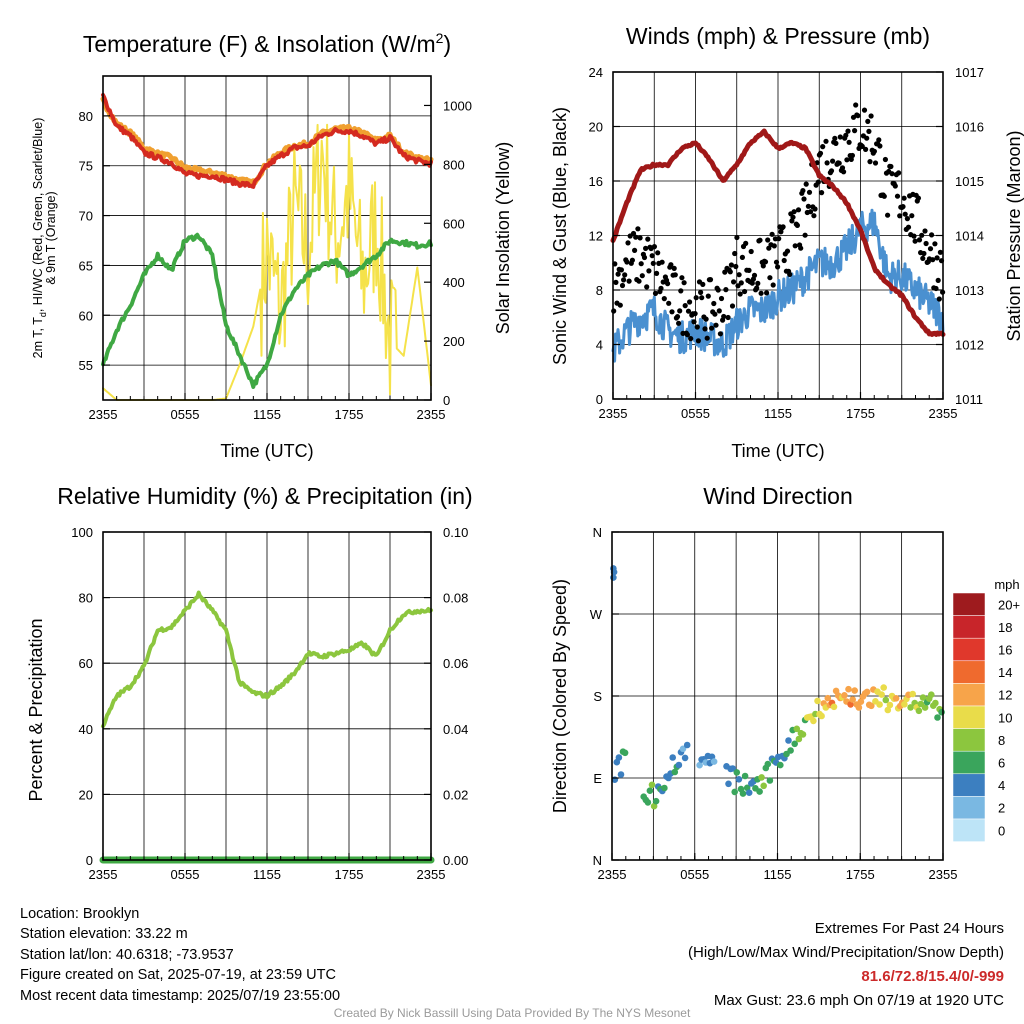  What do you see at coordinates (455, 729) in the screenshot?
I see `rh-ytick-label-right: 0.04` at bounding box center [455, 729].